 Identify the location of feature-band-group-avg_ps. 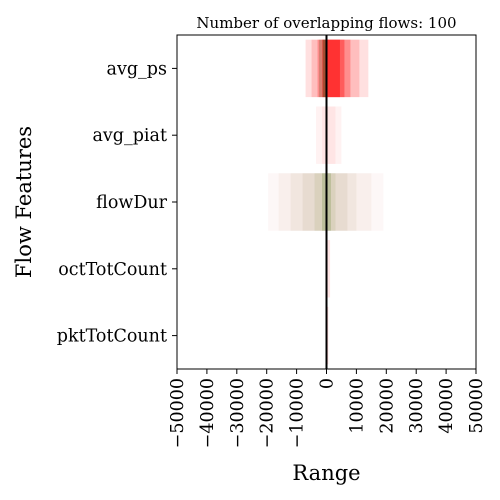
(337, 68).